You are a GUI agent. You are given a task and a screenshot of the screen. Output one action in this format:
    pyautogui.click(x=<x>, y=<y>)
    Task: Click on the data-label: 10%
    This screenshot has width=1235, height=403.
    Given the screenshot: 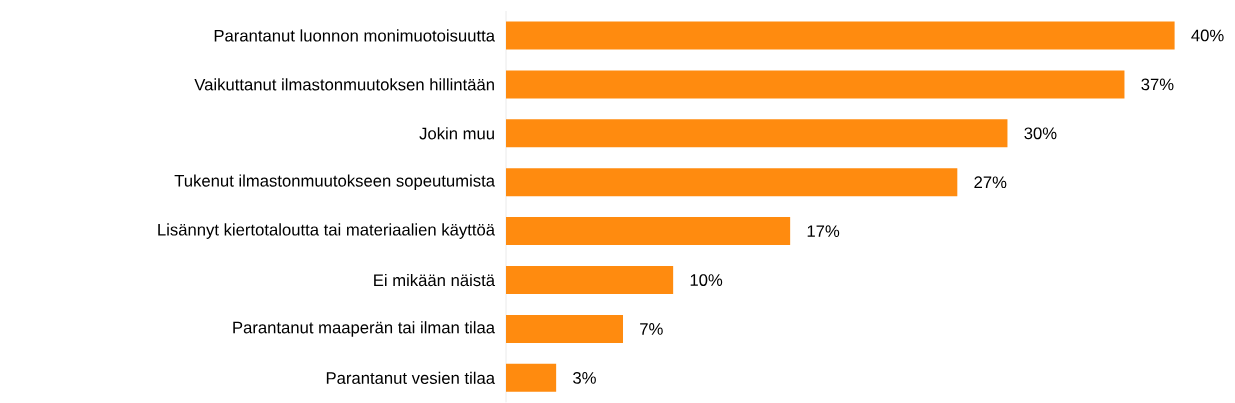 What is the action you would take?
    pyautogui.click(x=706, y=280)
    